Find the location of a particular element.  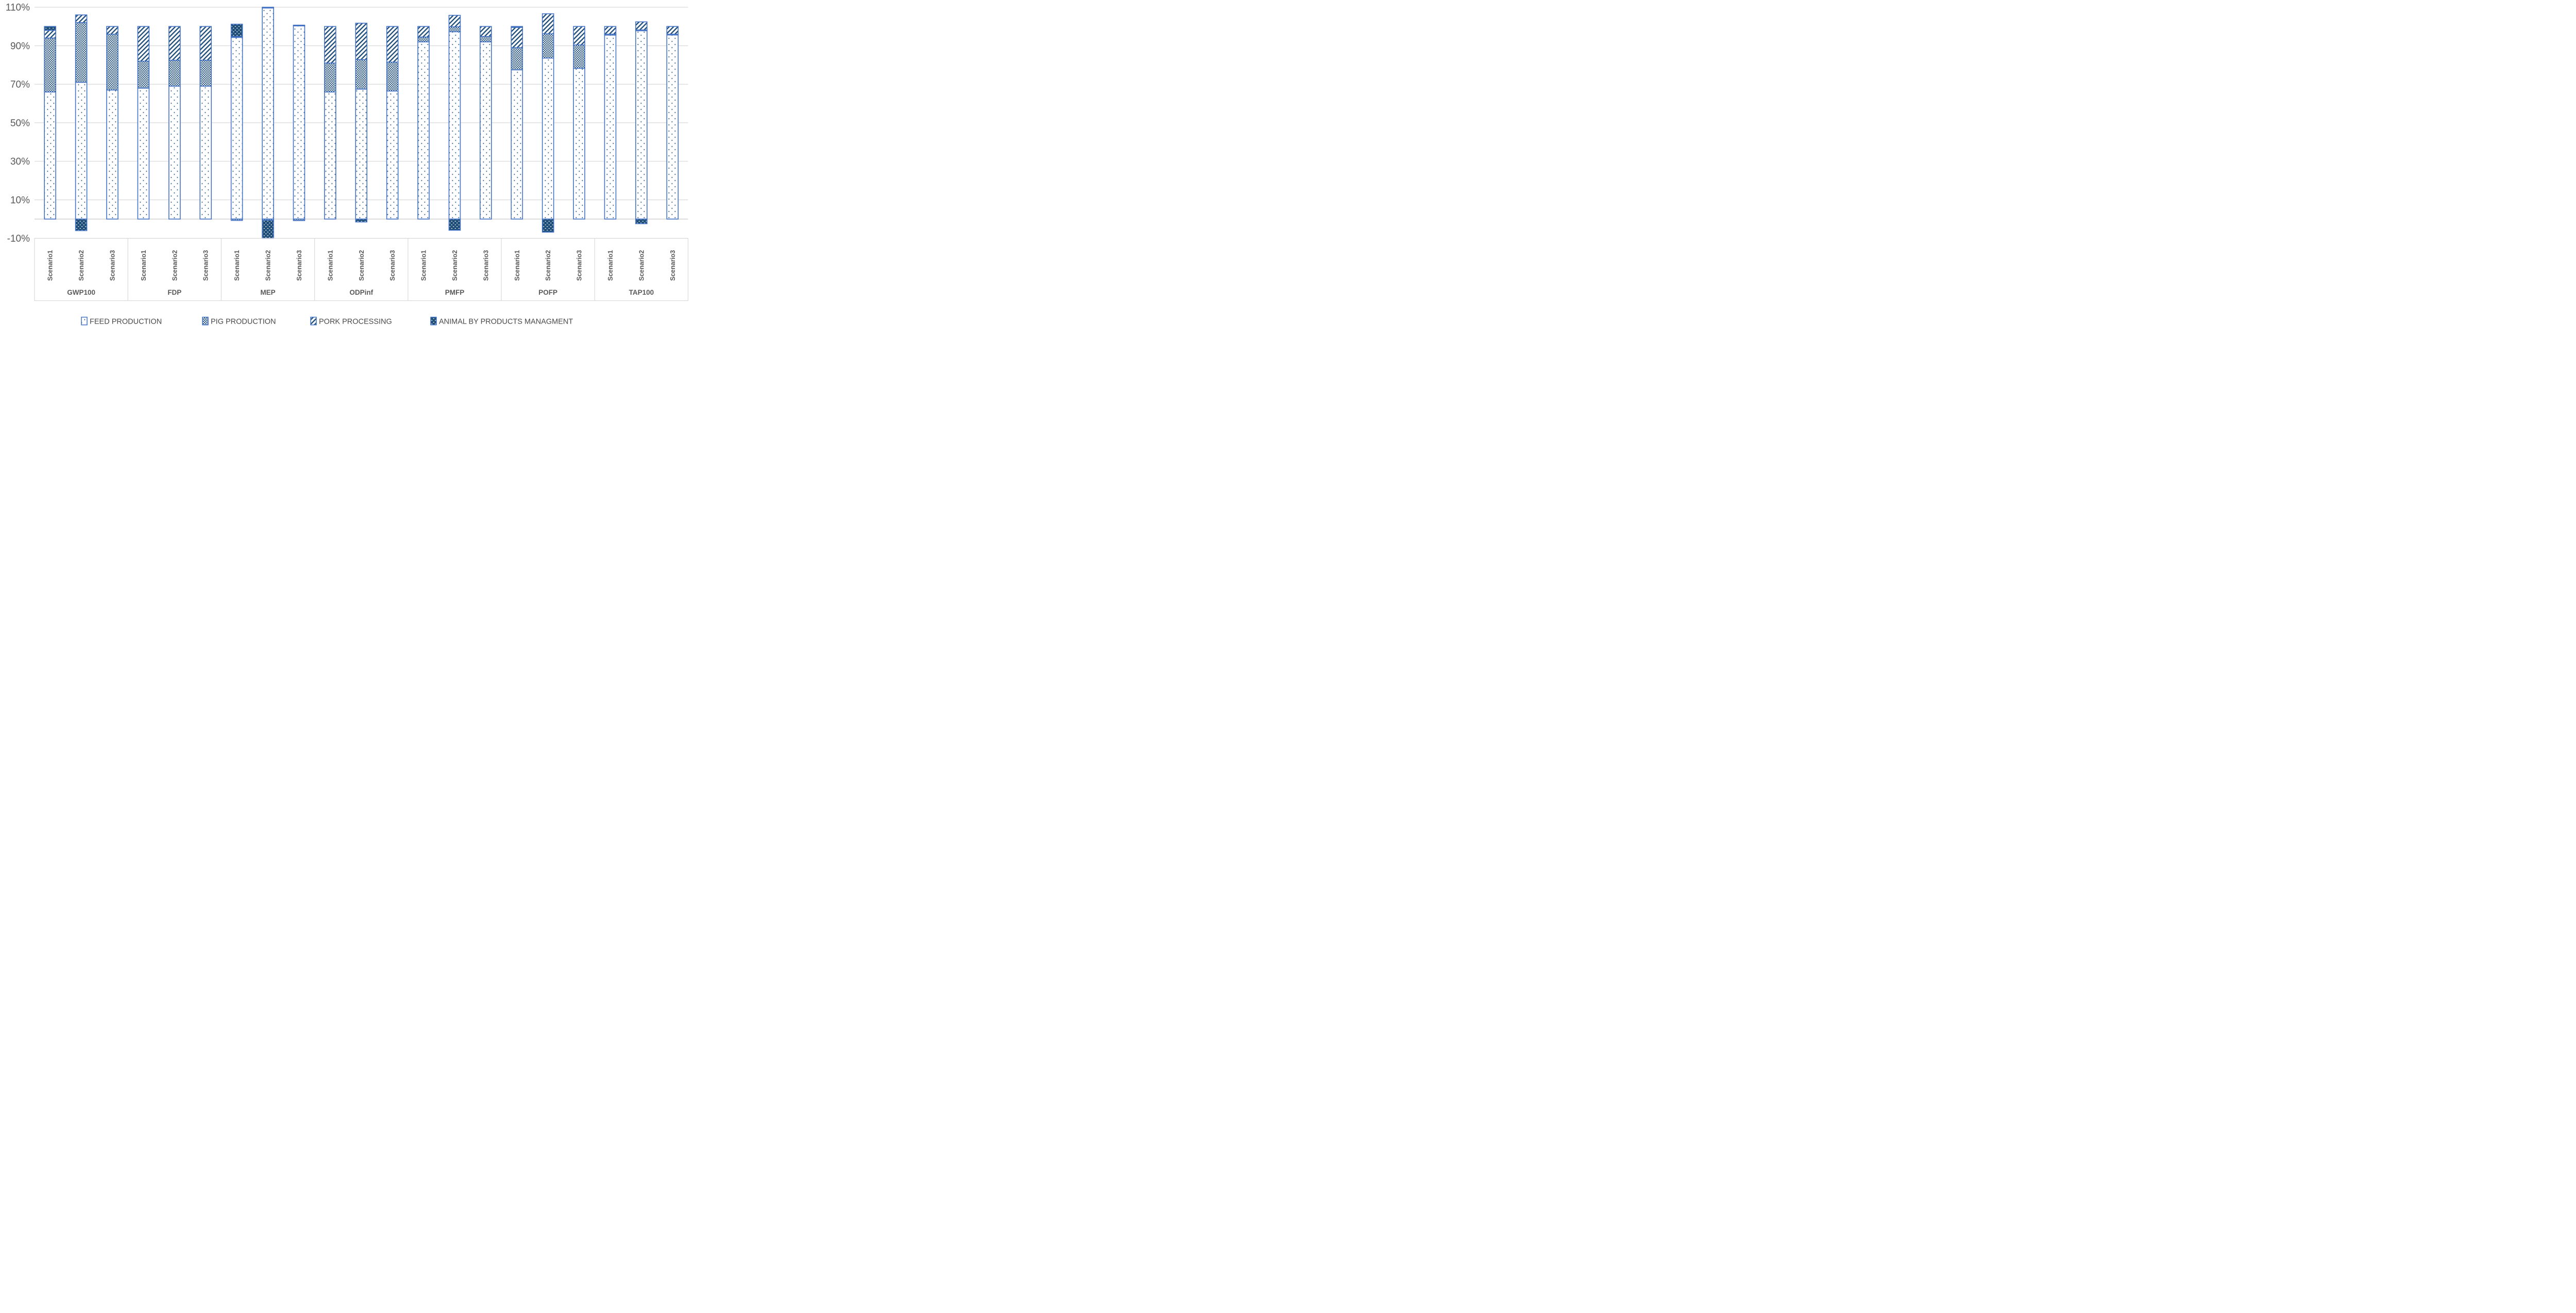

legend-label: FEED PRODUCTION is located at coordinates (126, 322).